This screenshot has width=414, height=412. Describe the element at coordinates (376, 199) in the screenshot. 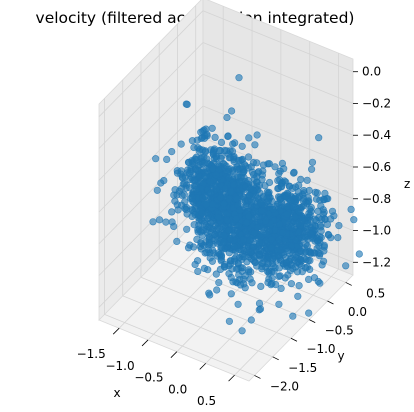

I see `z-tick-label: −0.8` at that location.